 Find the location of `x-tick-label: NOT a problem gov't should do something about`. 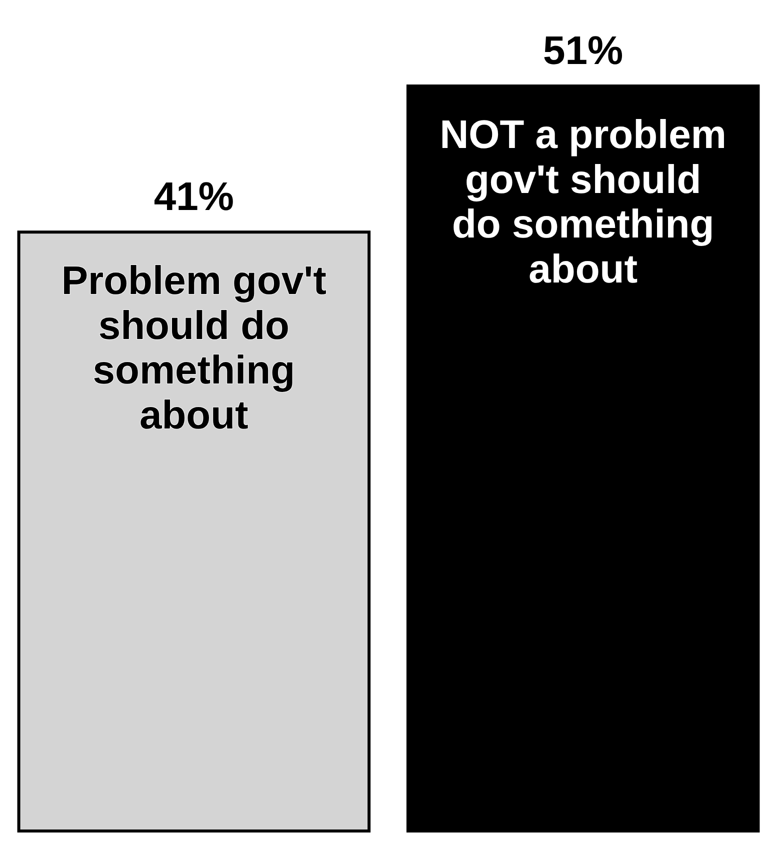

x-tick-label: NOT a problem gov't should do something about is located at coordinates (583, 202).